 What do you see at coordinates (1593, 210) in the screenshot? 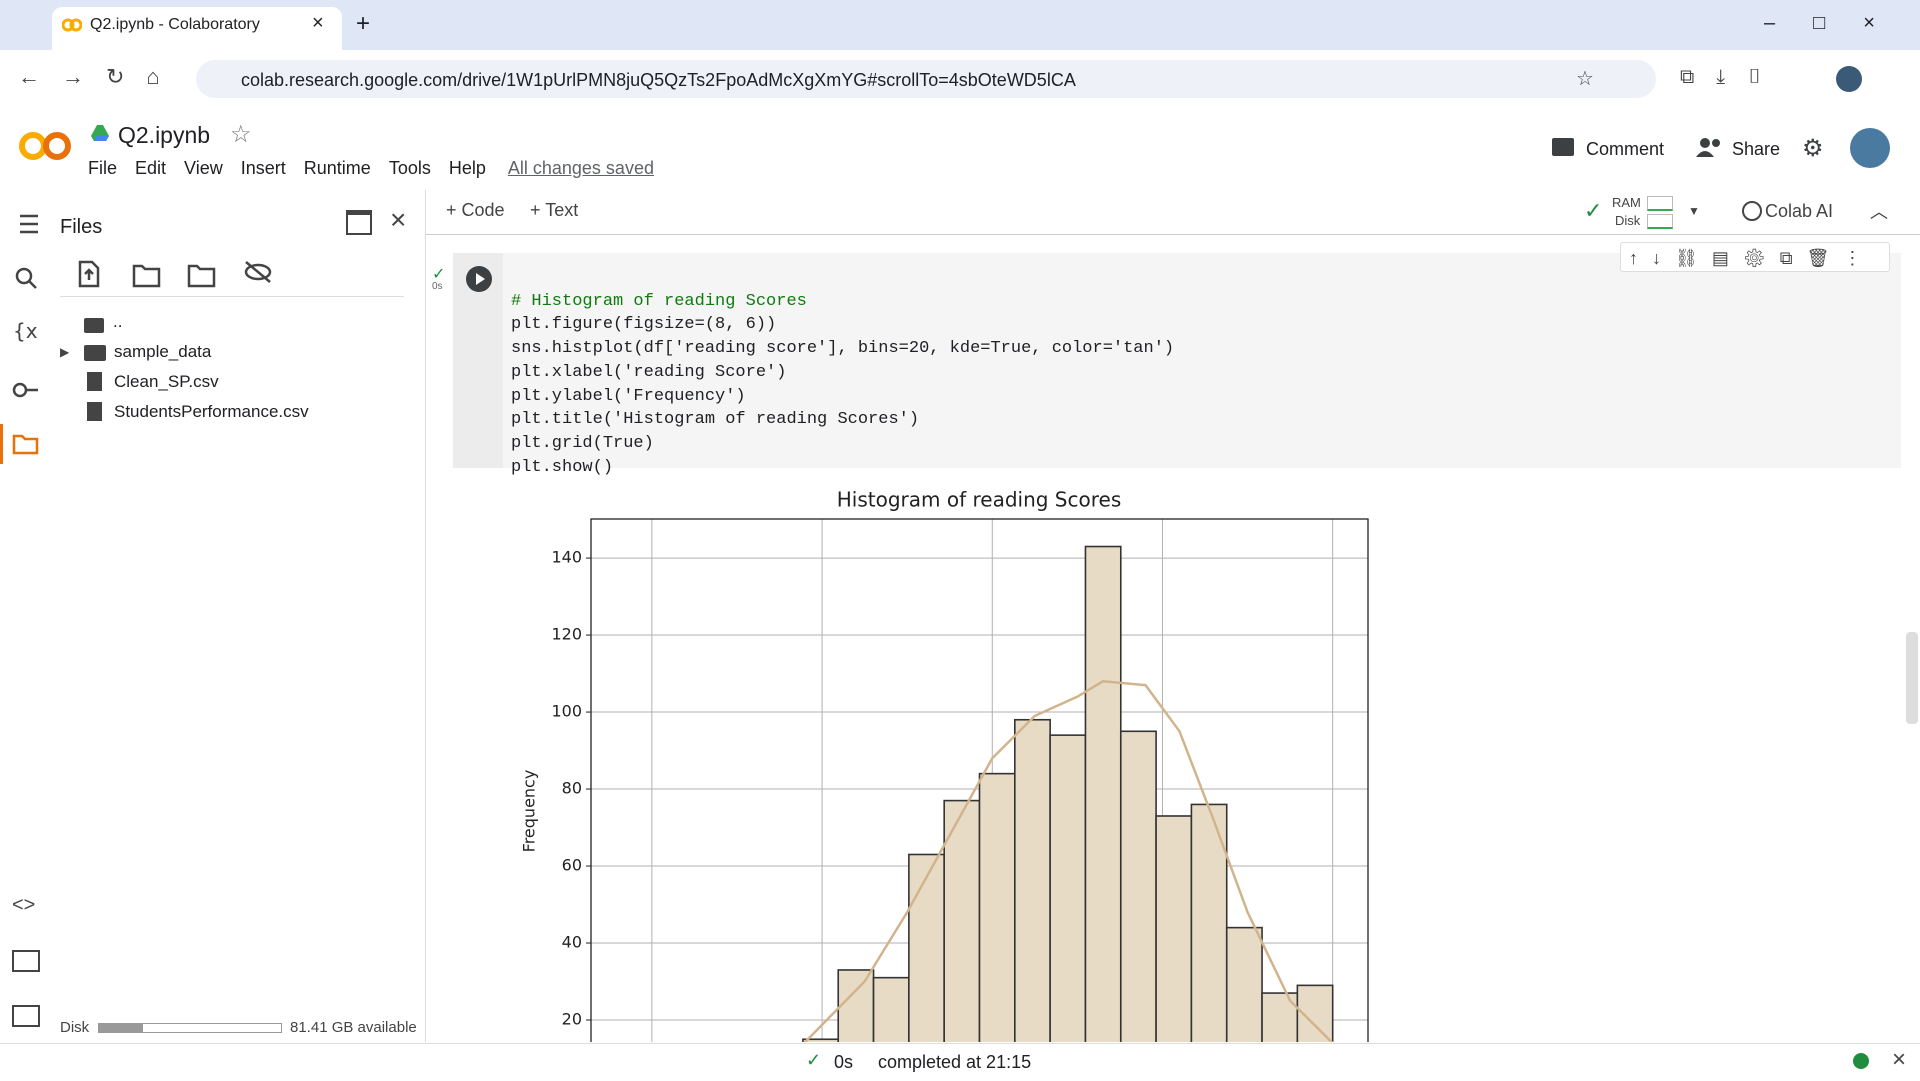
I see `connected-check: ✓` at bounding box center [1593, 210].